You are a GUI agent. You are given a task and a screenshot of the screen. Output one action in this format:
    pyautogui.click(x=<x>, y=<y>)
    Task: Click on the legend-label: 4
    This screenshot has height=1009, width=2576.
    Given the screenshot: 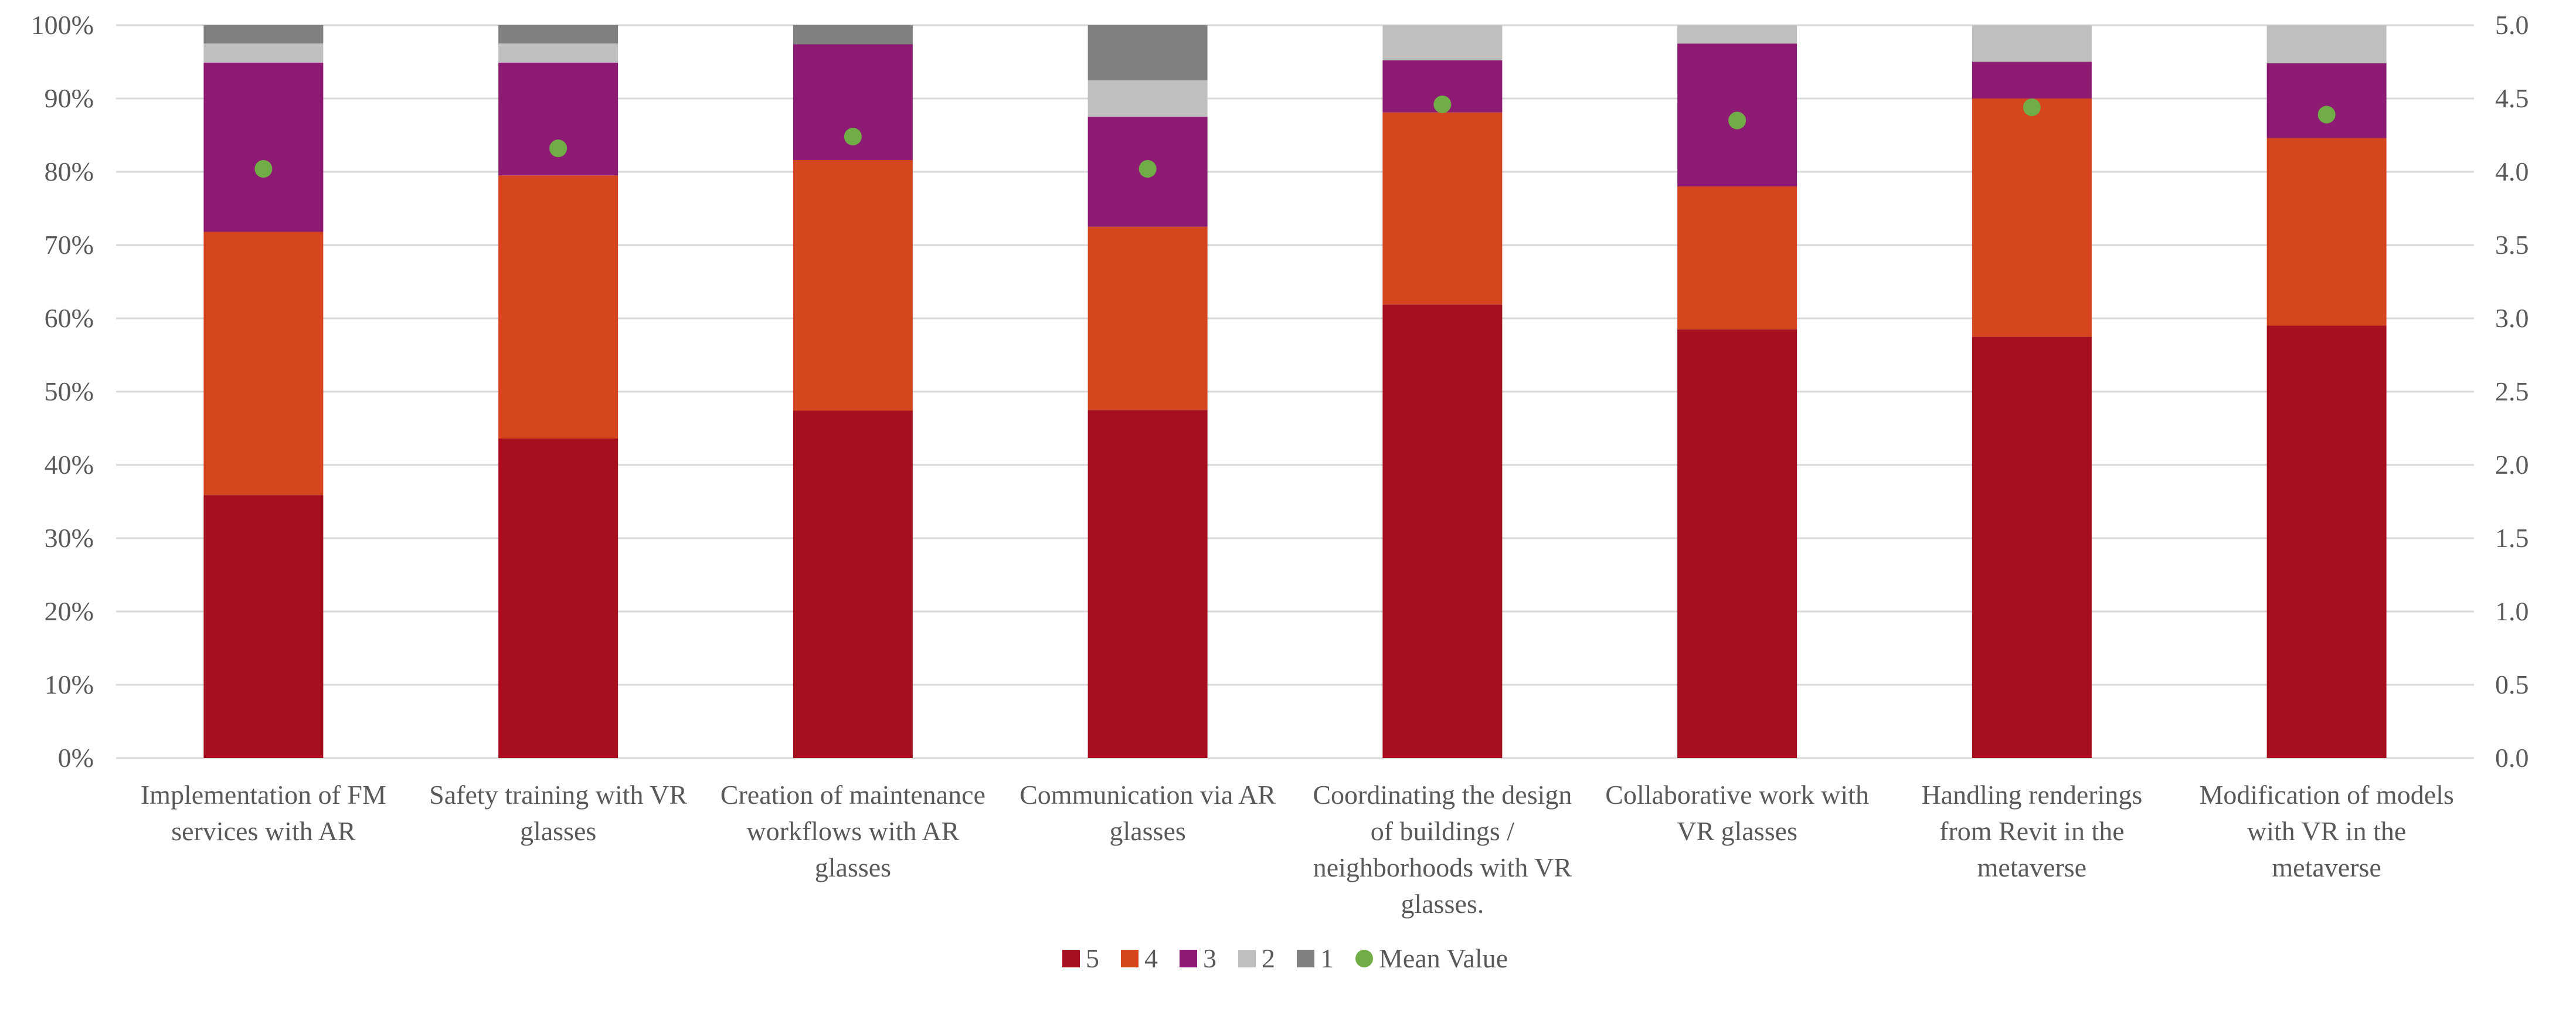 What is the action you would take?
    pyautogui.click(x=1151, y=958)
    